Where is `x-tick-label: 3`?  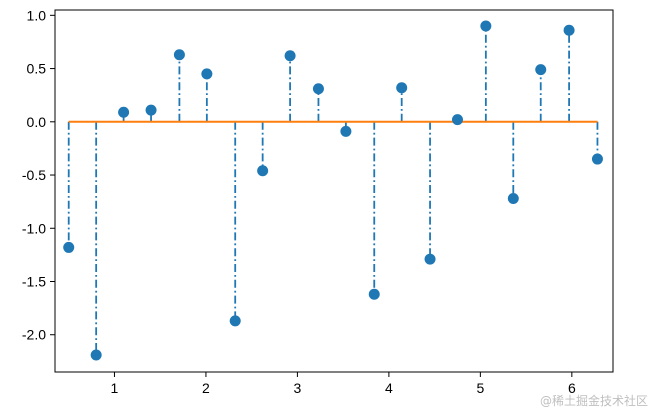
x-tick-label: 3 is located at coordinates (298, 388).